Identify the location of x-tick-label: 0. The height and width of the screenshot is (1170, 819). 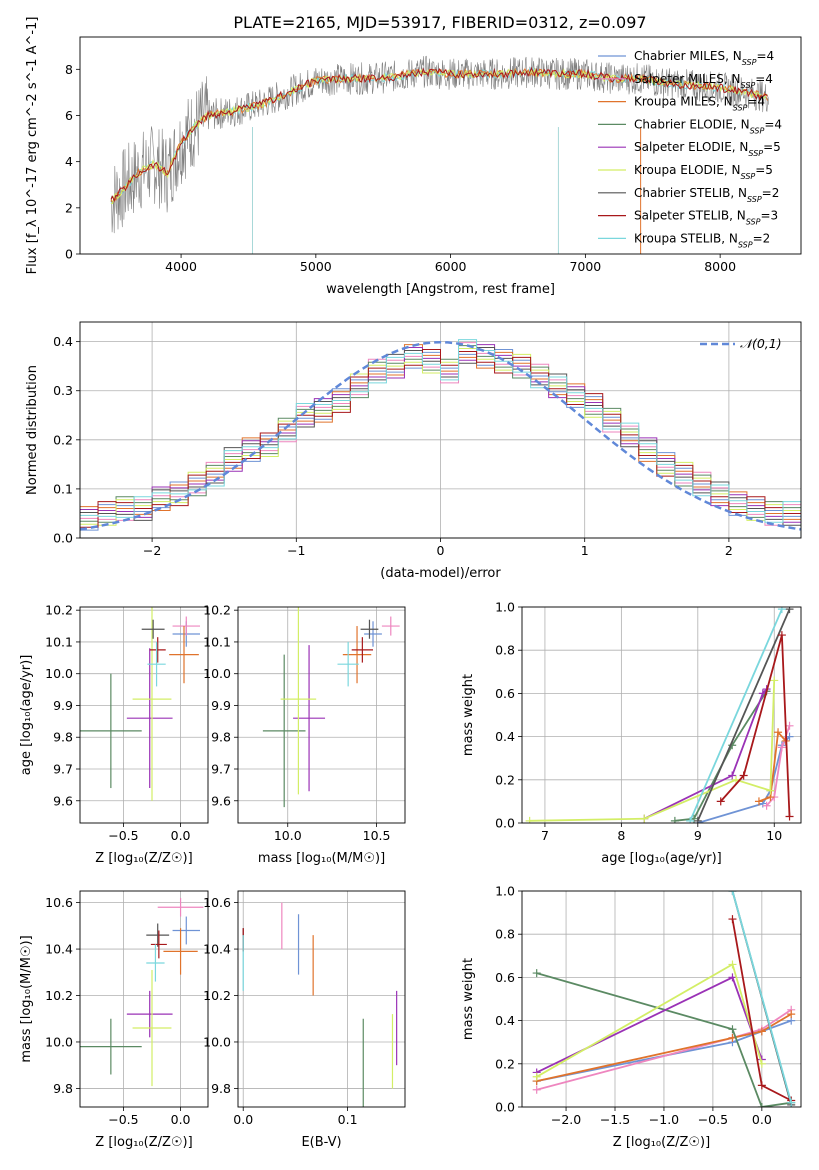
(441, 550).